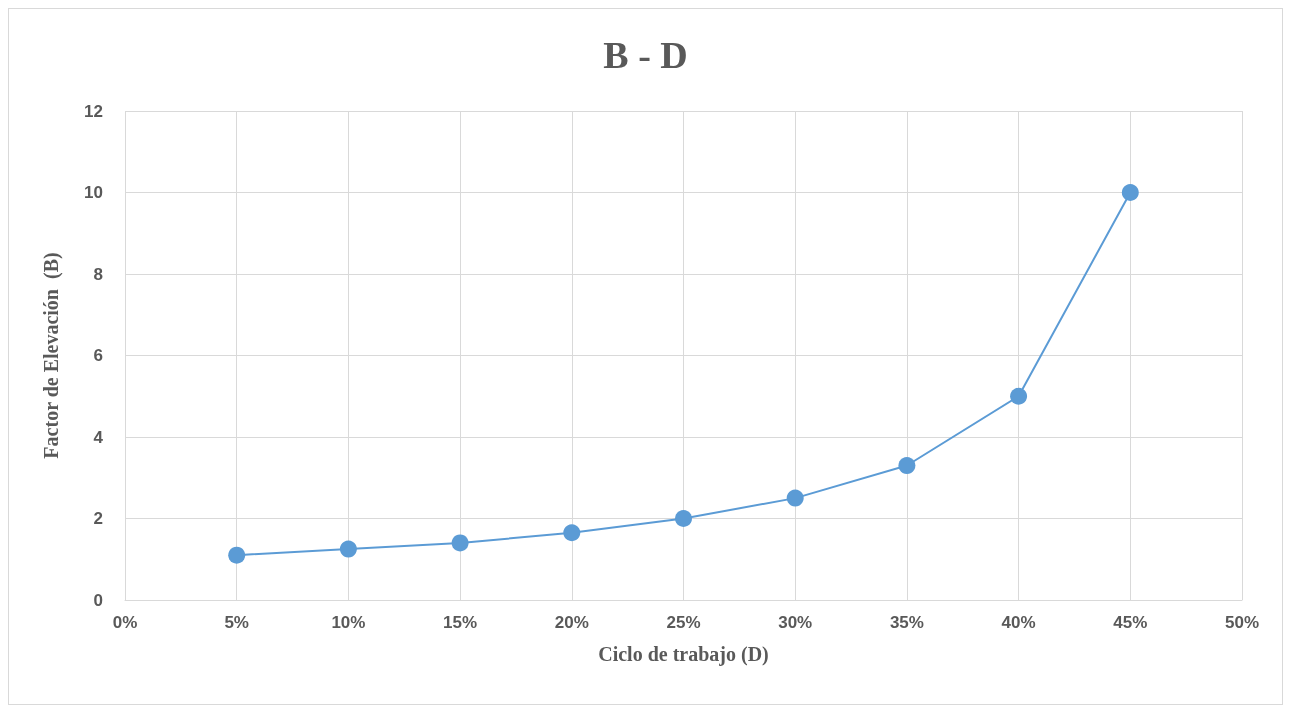 The width and height of the screenshot is (1291, 713). Describe the element at coordinates (571, 622) in the screenshot. I see `x-tick-label: 20%` at that location.